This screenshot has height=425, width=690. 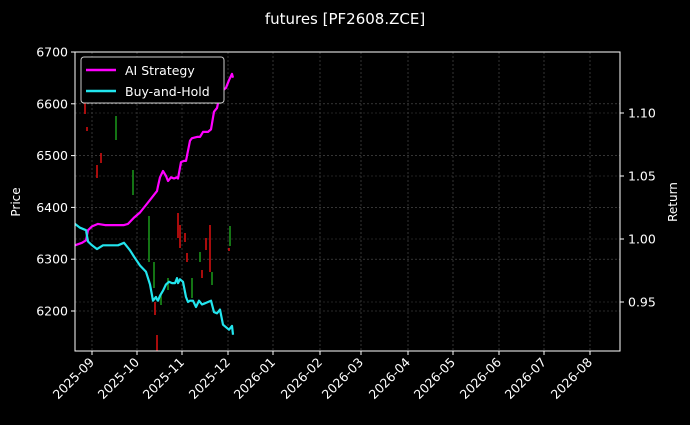 I want to click on svg-text: 1.00, so click(x=642, y=239).